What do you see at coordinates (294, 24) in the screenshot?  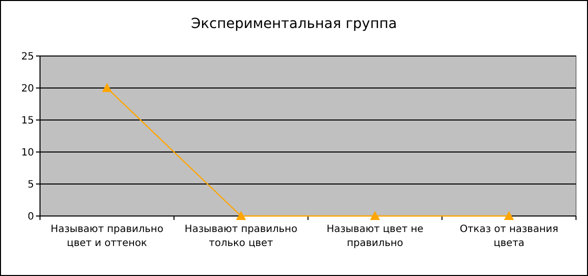 I see `chart-title: Экспериментальная группа` at bounding box center [294, 24].